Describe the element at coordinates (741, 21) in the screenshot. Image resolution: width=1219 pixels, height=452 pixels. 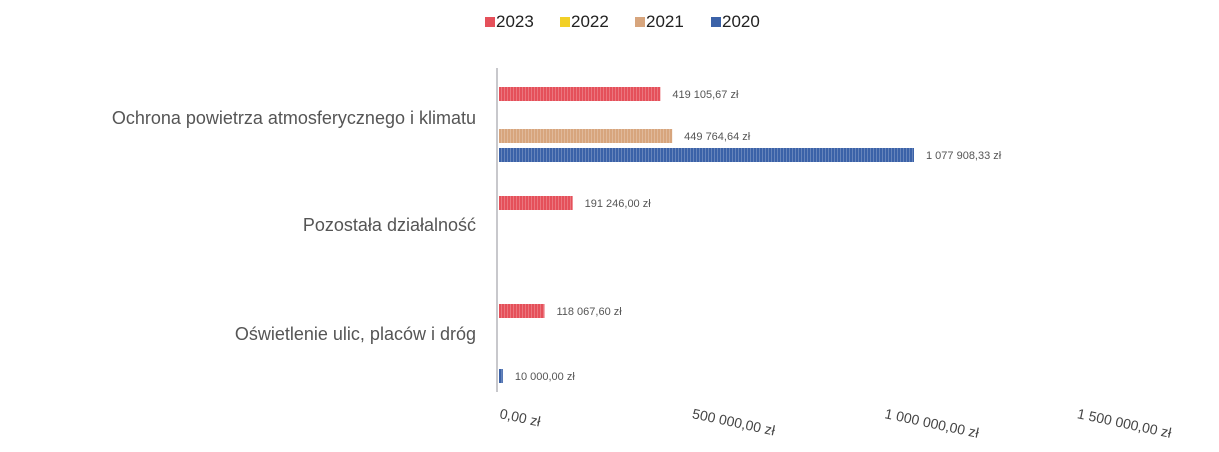
I see `legend-label-2020: 2020` at that location.